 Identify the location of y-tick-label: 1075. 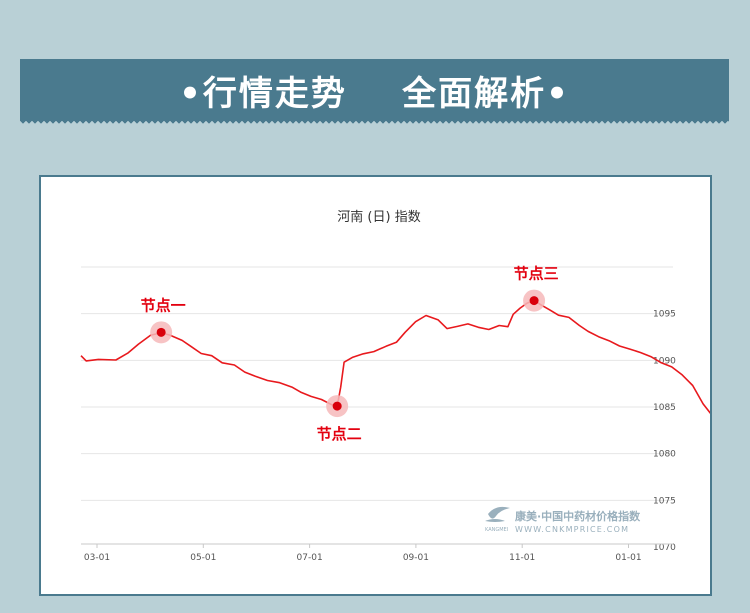
(664, 501).